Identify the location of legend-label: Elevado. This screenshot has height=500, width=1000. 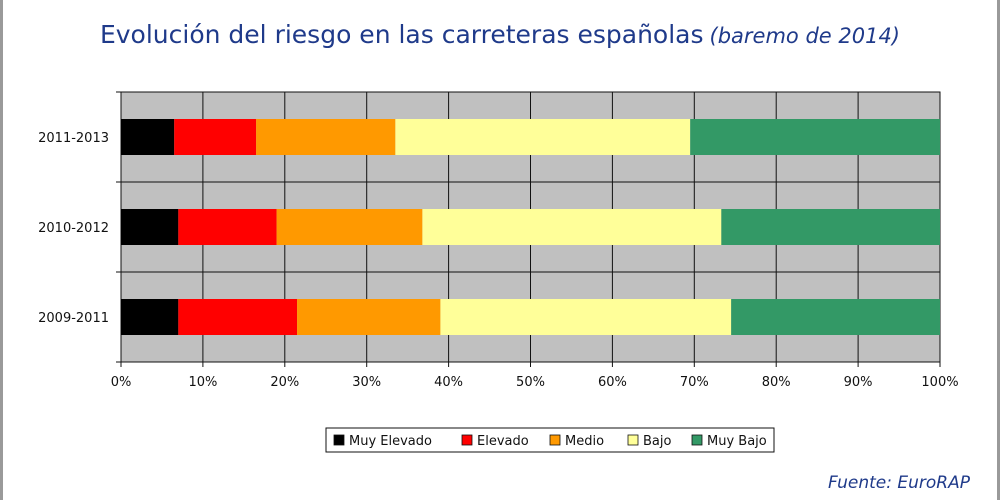
(503, 441).